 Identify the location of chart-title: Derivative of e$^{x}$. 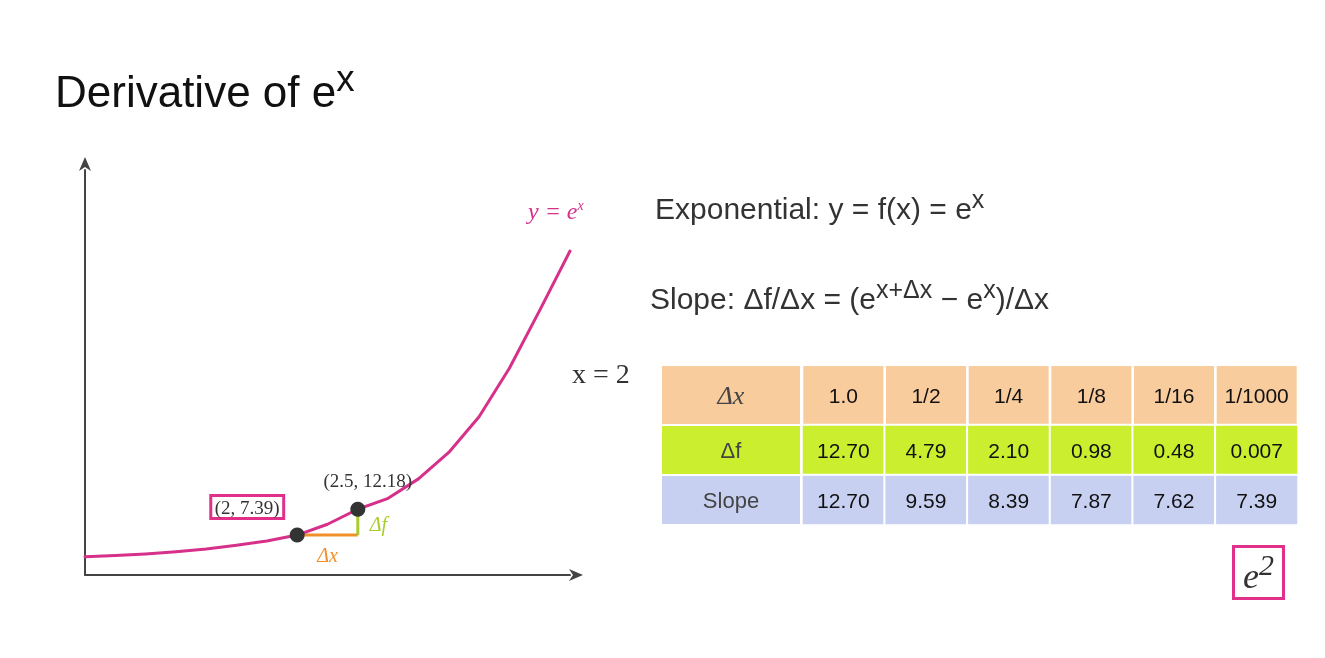
(205, 87).